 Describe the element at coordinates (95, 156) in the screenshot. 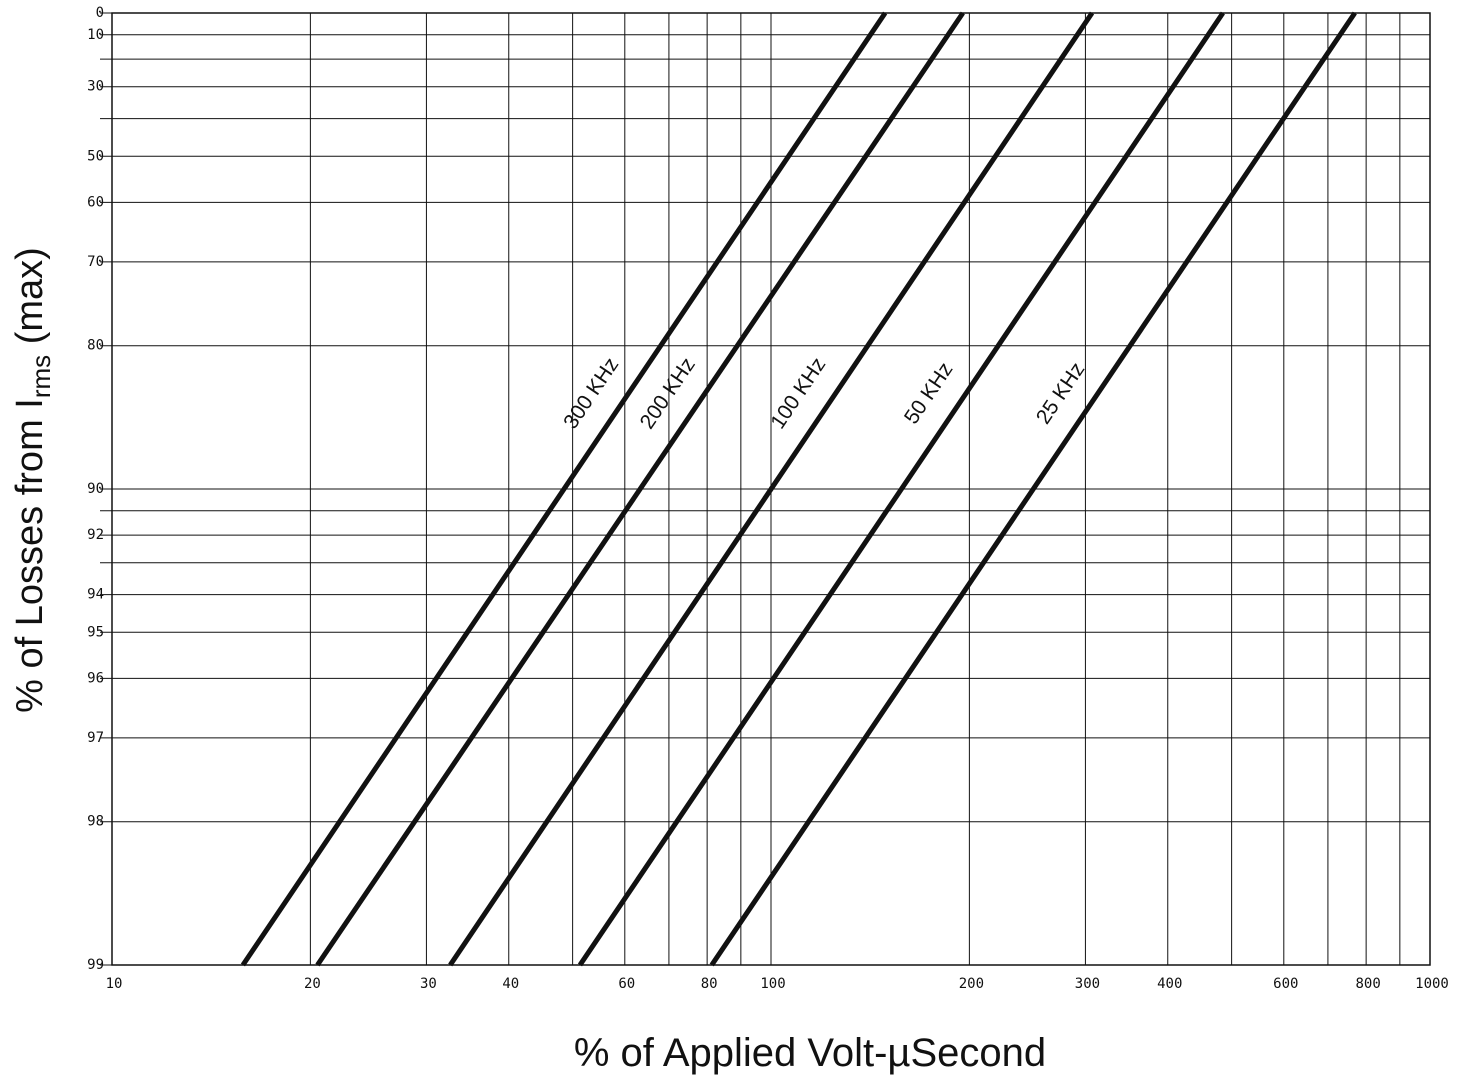

I see `y-tick-label: 50` at that location.